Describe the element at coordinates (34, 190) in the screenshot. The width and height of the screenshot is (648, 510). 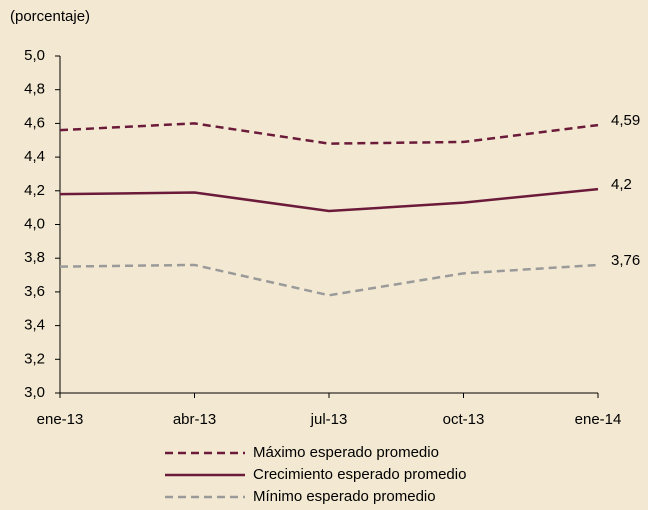
I see `y-tick-label: 4,2` at that location.